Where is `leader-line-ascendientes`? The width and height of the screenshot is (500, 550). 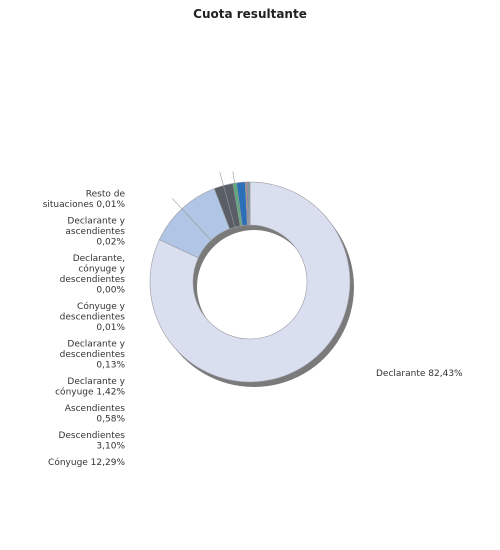 leader-line-ascendientes is located at coordinates (237, 199).